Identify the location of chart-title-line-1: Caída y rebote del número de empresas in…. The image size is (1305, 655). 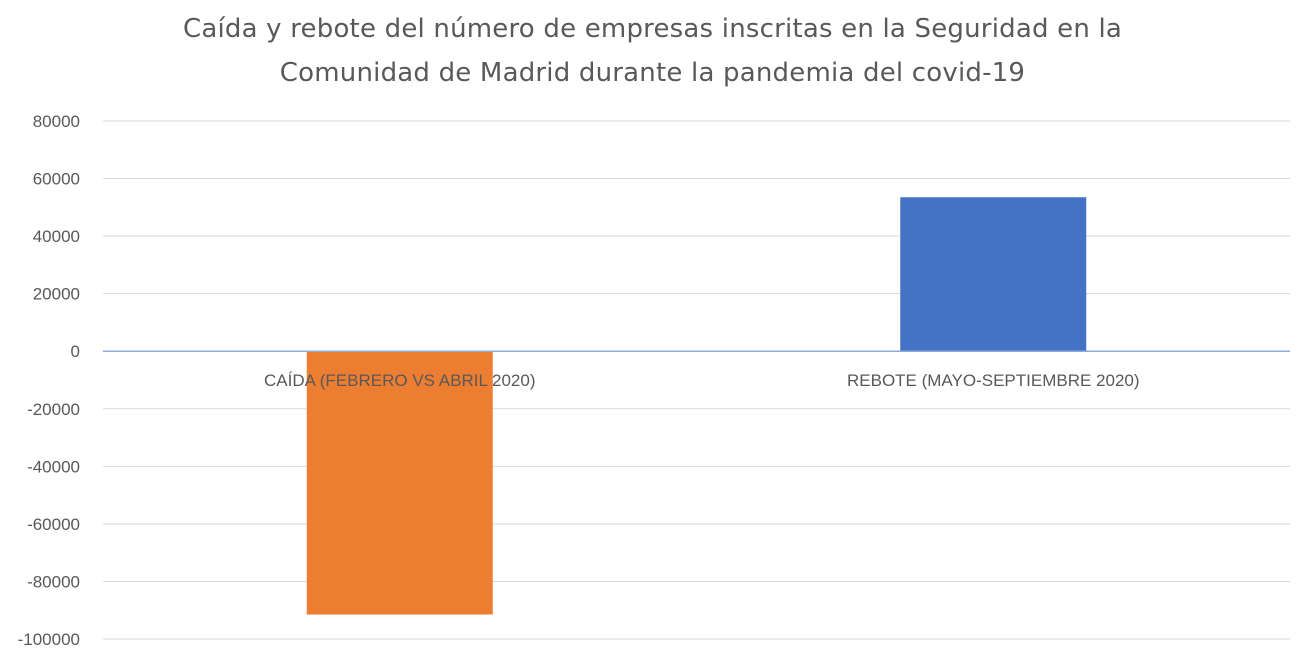
(652, 29).